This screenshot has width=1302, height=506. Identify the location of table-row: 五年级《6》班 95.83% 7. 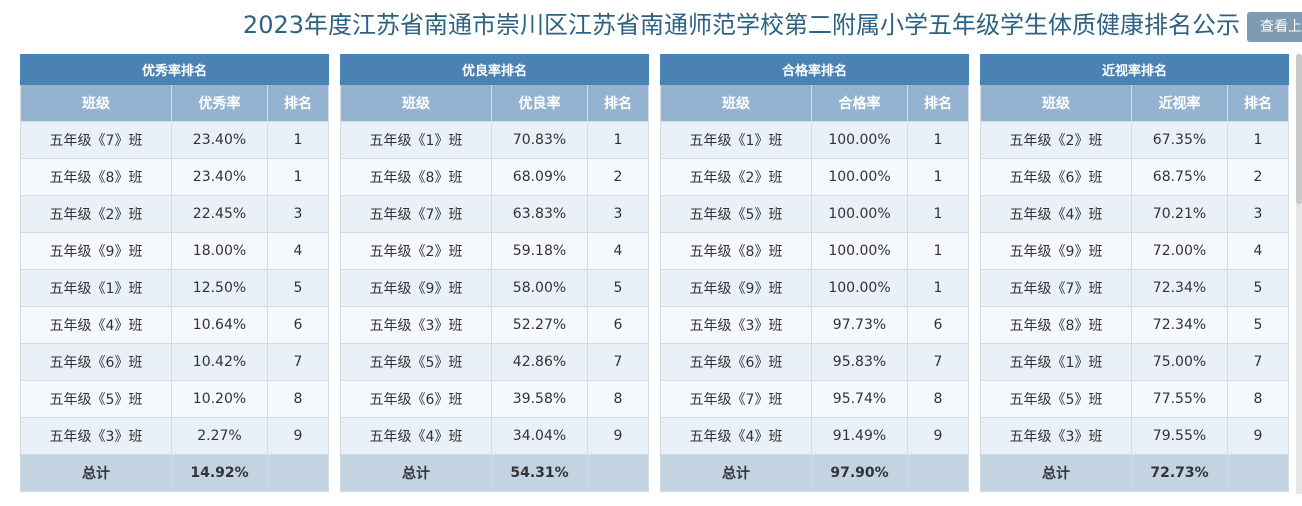
(815, 362).